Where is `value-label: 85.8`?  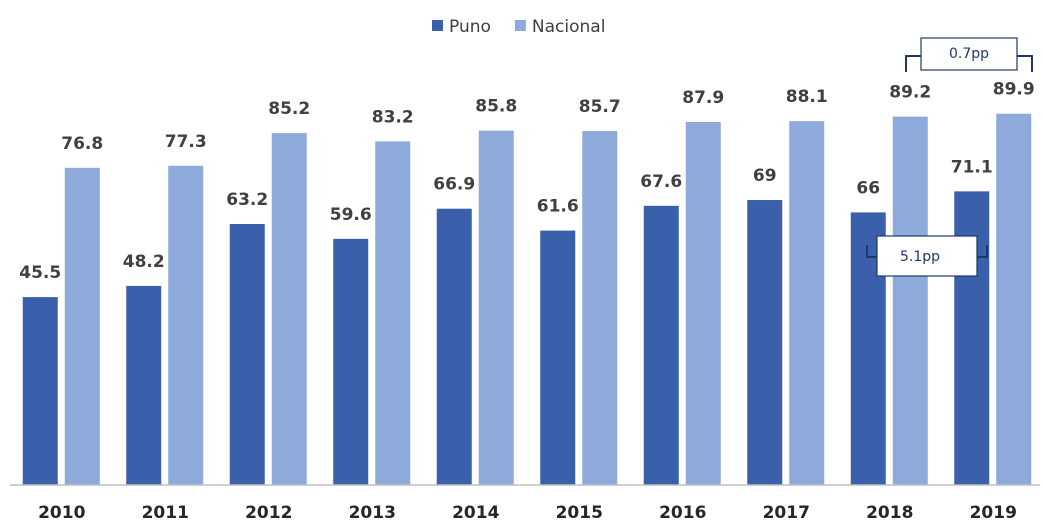
value-label: 85.8 is located at coordinates (496, 107).